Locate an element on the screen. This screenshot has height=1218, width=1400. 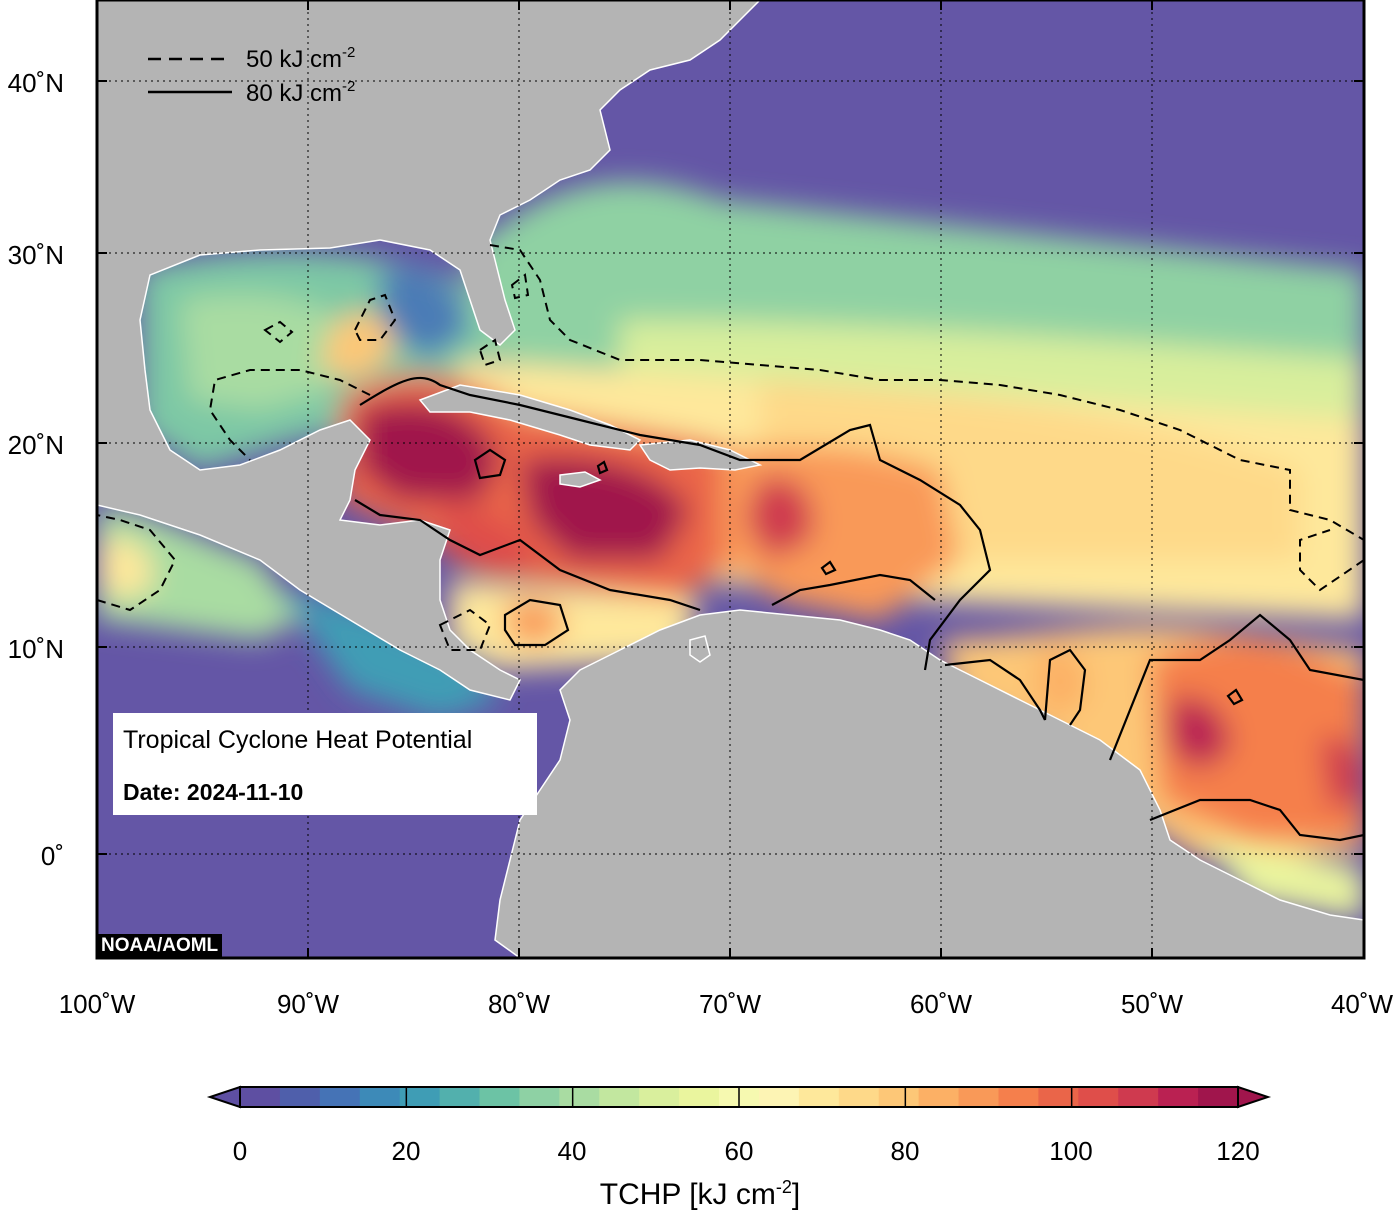
lon-label: 50˚W is located at coordinates (1152, 1004).